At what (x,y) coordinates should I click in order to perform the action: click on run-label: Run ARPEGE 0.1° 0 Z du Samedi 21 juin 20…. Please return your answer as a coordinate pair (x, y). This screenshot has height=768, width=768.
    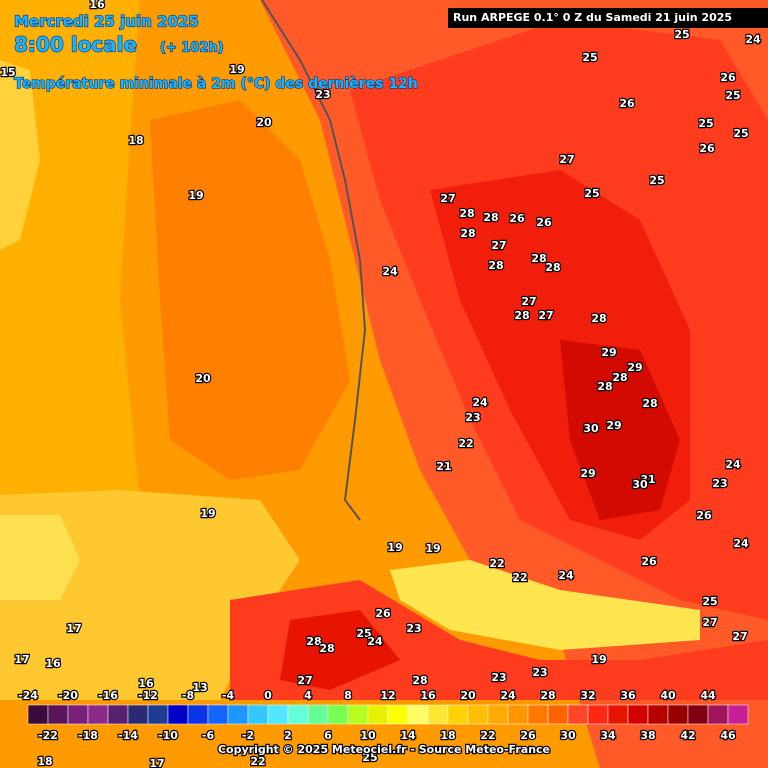
    Looking at the image, I should click on (592, 17).